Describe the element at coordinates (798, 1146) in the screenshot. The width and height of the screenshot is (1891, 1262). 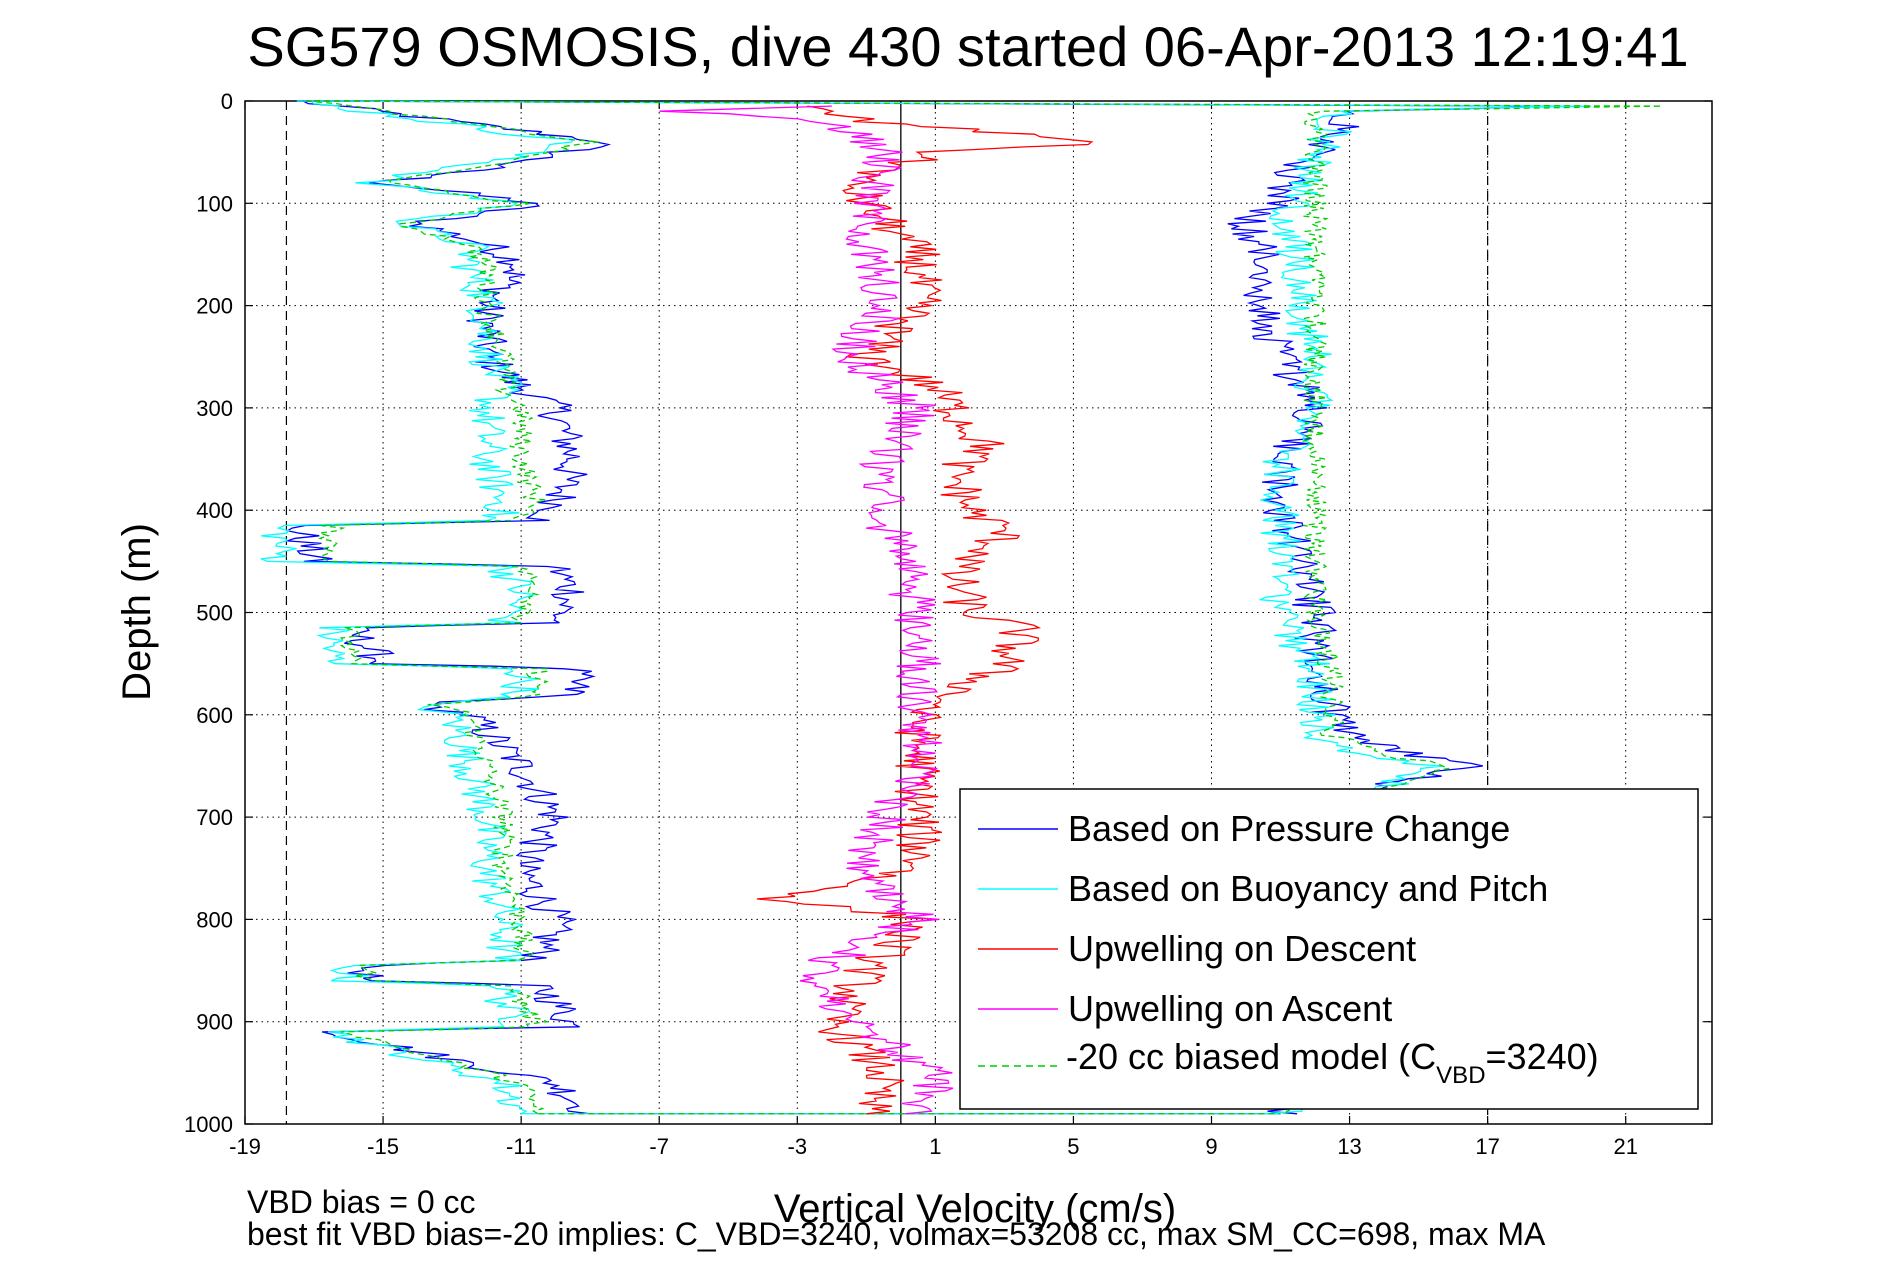
I see `x-tick-label: -3` at that location.